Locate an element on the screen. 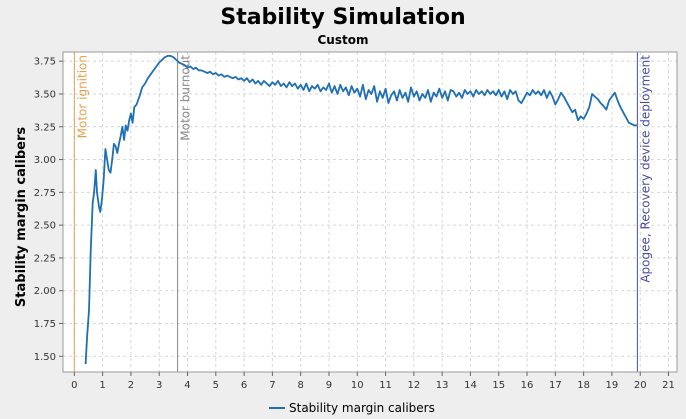 The image size is (686, 419). x-tick-label: 0 is located at coordinates (74, 385).